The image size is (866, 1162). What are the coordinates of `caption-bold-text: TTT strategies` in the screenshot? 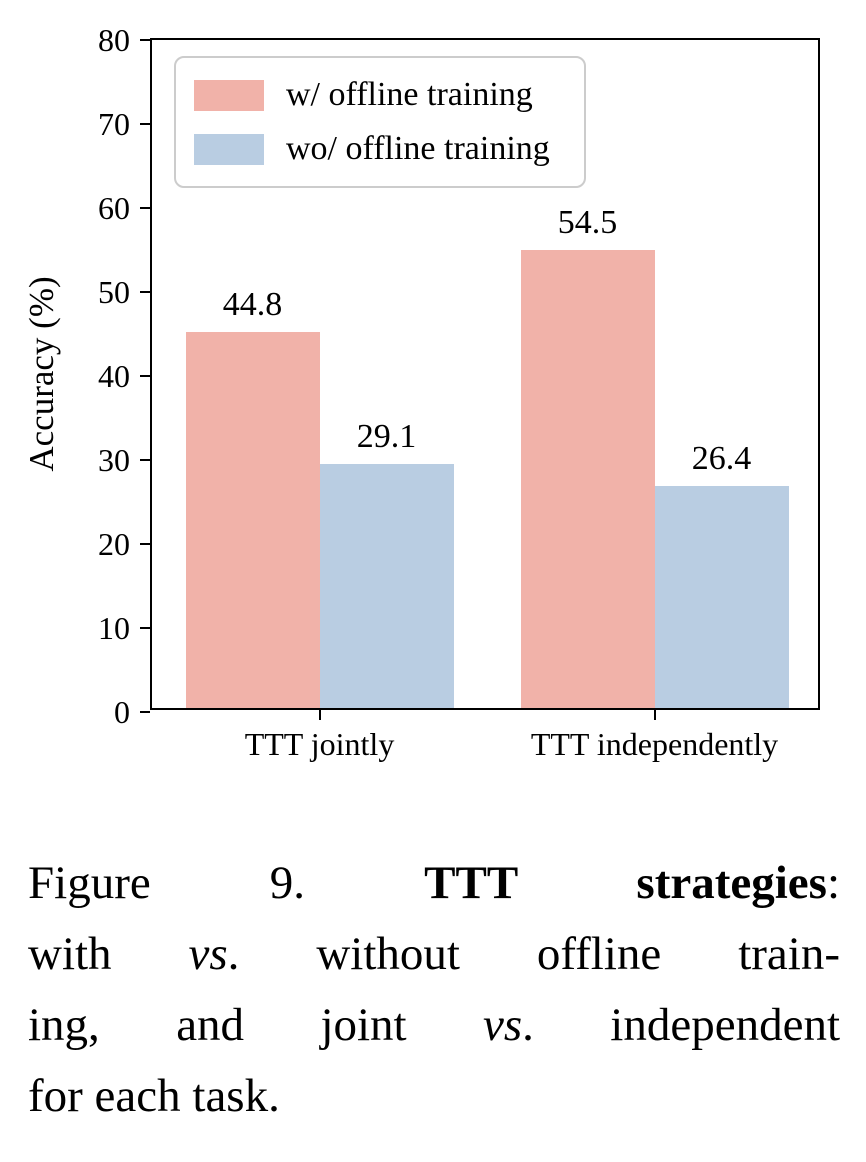 It's located at (625, 883).